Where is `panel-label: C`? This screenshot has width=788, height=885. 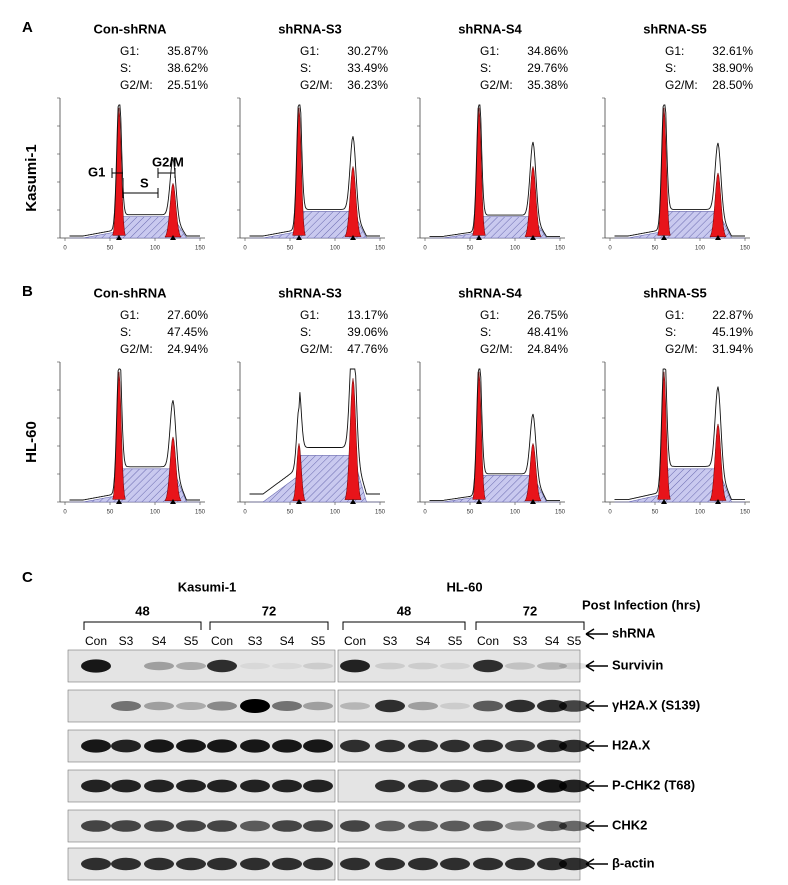
panel-label: C is located at coordinates (27, 577).